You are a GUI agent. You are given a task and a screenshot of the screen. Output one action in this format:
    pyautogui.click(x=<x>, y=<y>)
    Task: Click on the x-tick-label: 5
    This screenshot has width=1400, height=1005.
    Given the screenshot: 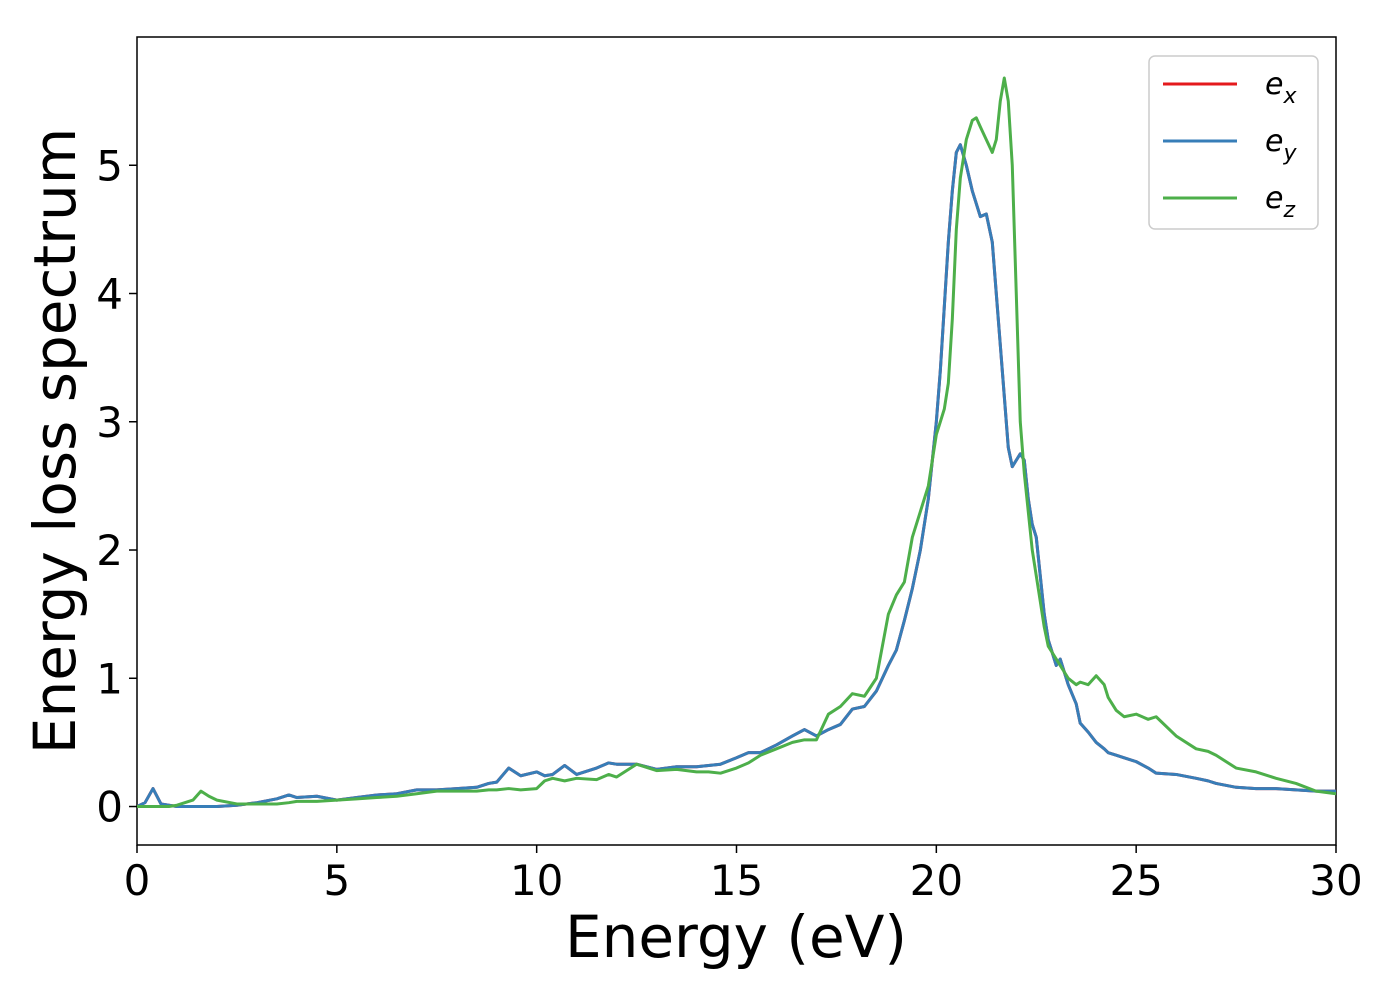 What is the action you would take?
    pyautogui.click(x=336, y=880)
    